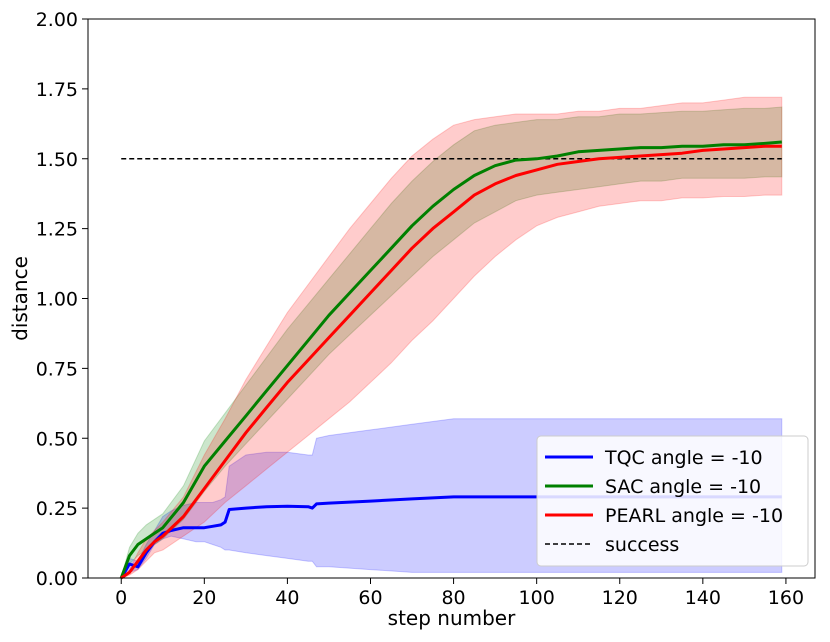 This screenshot has width=830, height=642. I want to click on x-axis-ticks: 0 20 40 60 80 100 120 140 160, so click(459, 593).